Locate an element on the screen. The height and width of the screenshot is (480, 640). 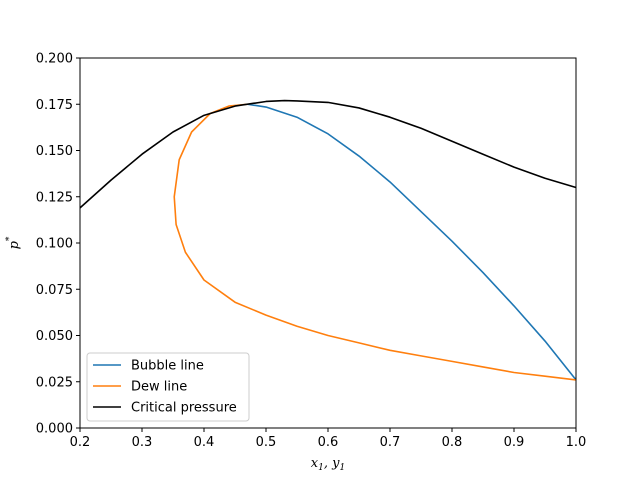
y-tick-label: 0.000 is located at coordinates (54, 429).